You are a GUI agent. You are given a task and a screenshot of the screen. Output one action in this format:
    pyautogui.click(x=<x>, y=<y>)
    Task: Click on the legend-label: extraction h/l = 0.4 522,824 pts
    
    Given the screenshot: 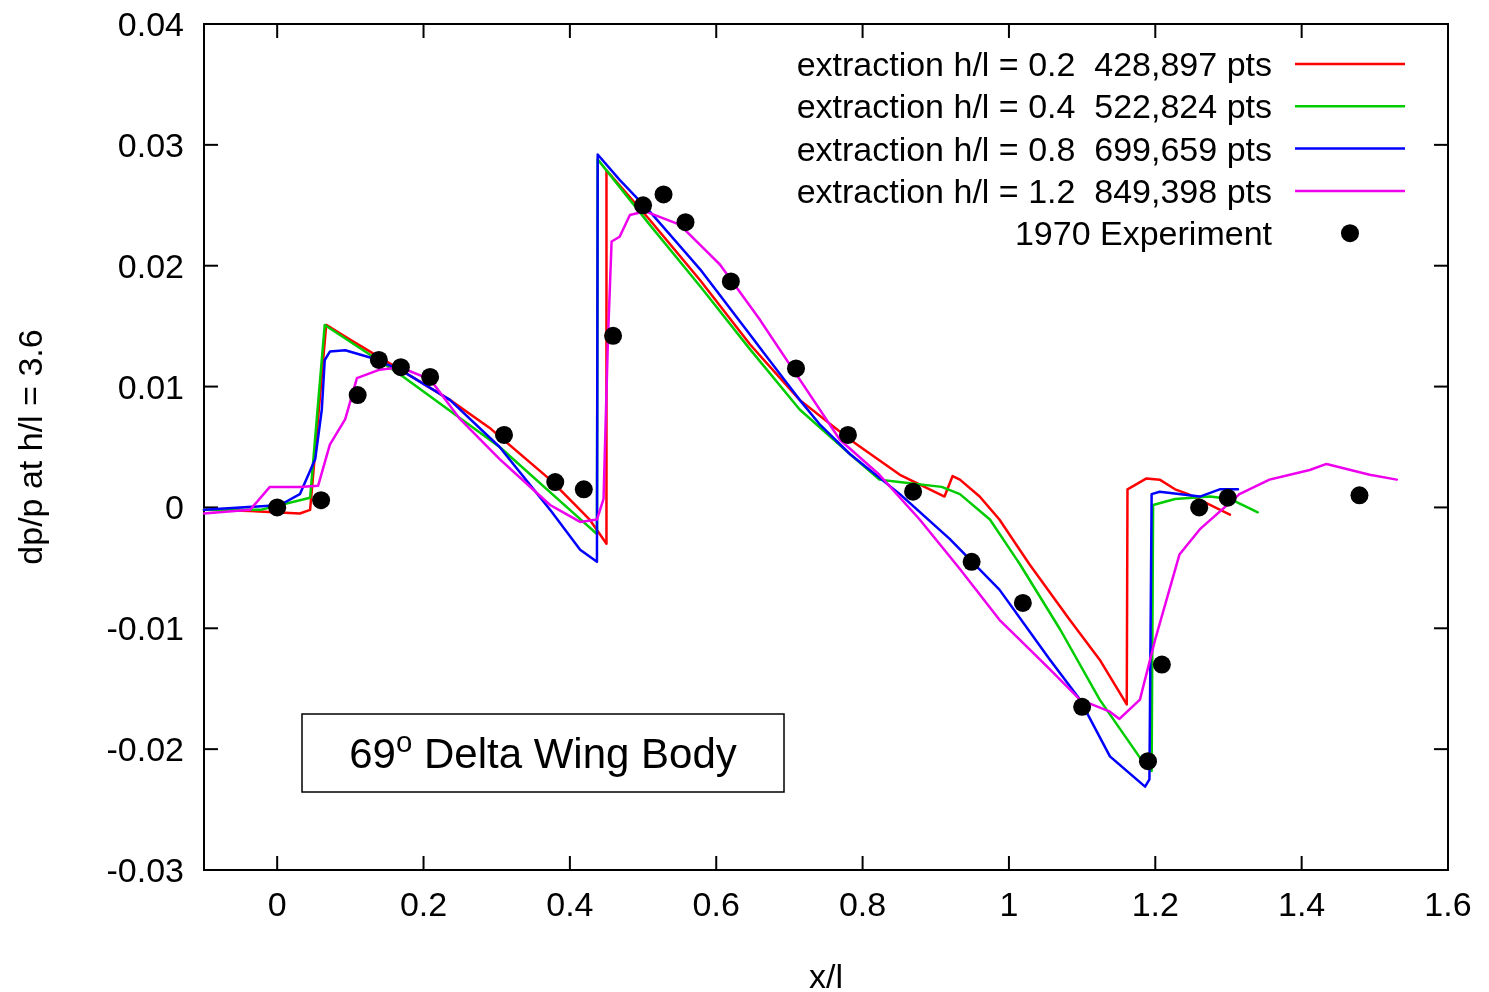 What is the action you would take?
    pyautogui.click(x=1034, y=106)
    